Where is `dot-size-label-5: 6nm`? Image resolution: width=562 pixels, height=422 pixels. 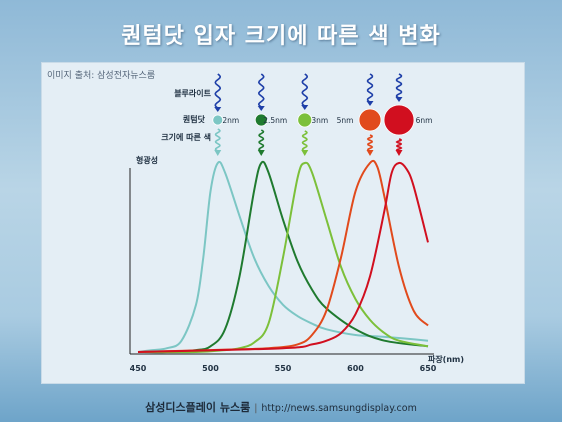
dot-size-label-5: 6nm is located at coordinates (424, 120).